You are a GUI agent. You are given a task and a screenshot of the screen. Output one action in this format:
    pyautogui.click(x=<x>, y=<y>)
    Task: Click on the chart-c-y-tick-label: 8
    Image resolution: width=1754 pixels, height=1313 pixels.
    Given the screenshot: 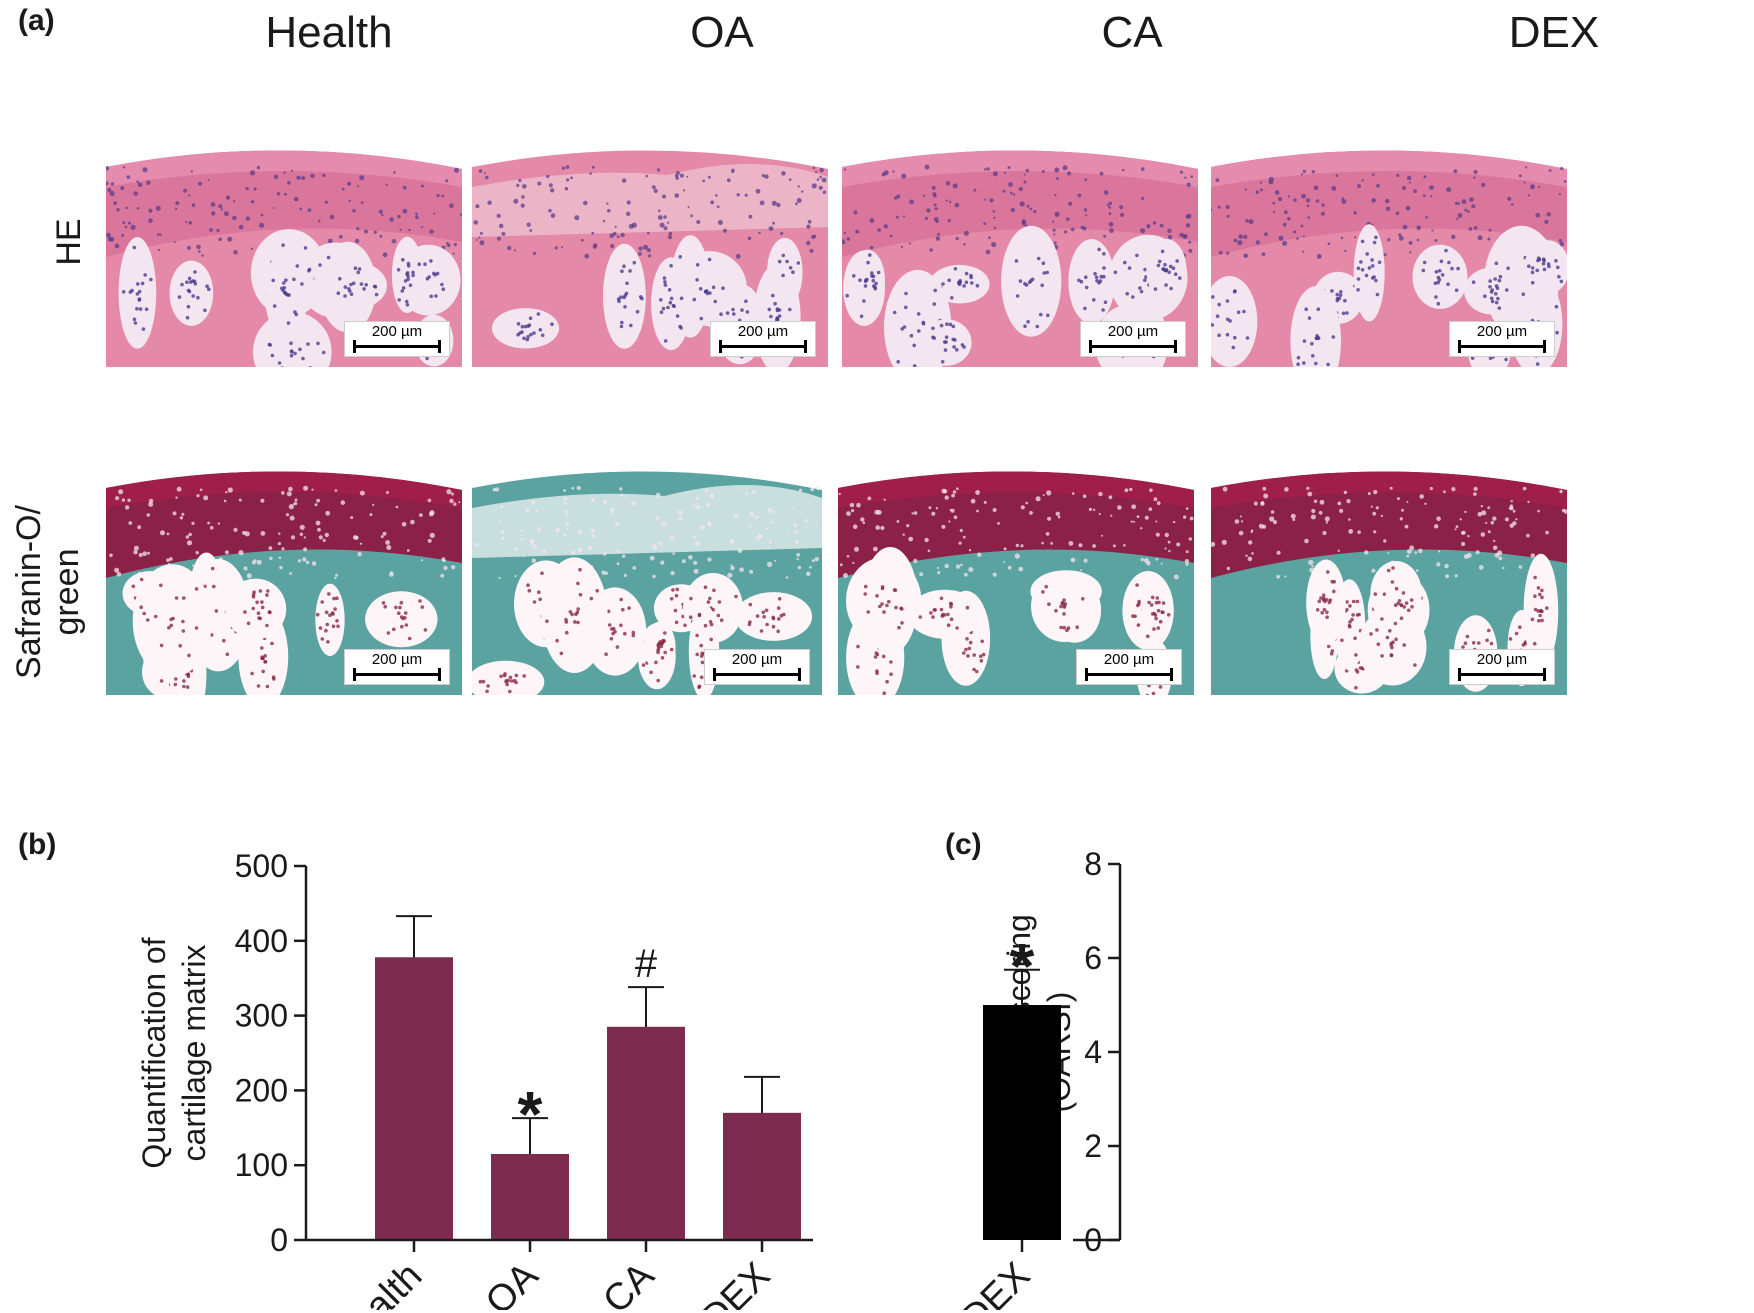 What is the action you would take?
    pyautogui.click(x=1093, y=864)
    